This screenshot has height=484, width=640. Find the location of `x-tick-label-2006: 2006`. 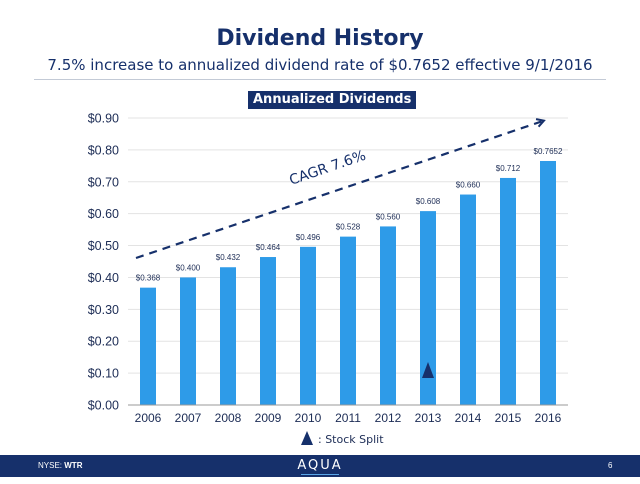

x-tick-label-2006: 2006 is located at coordinates (148, 418).